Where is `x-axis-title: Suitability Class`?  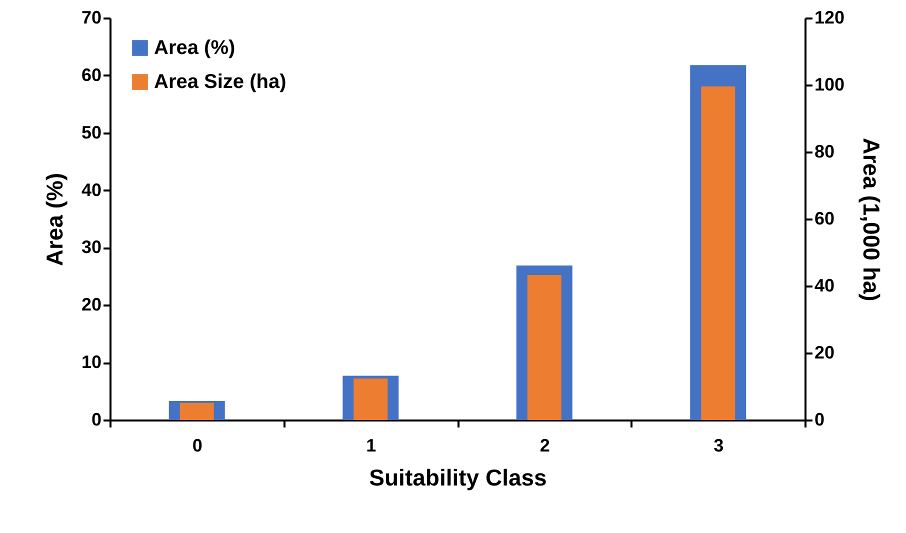
x-axis-title: Suitability Class is located at coordinates (458, 477).